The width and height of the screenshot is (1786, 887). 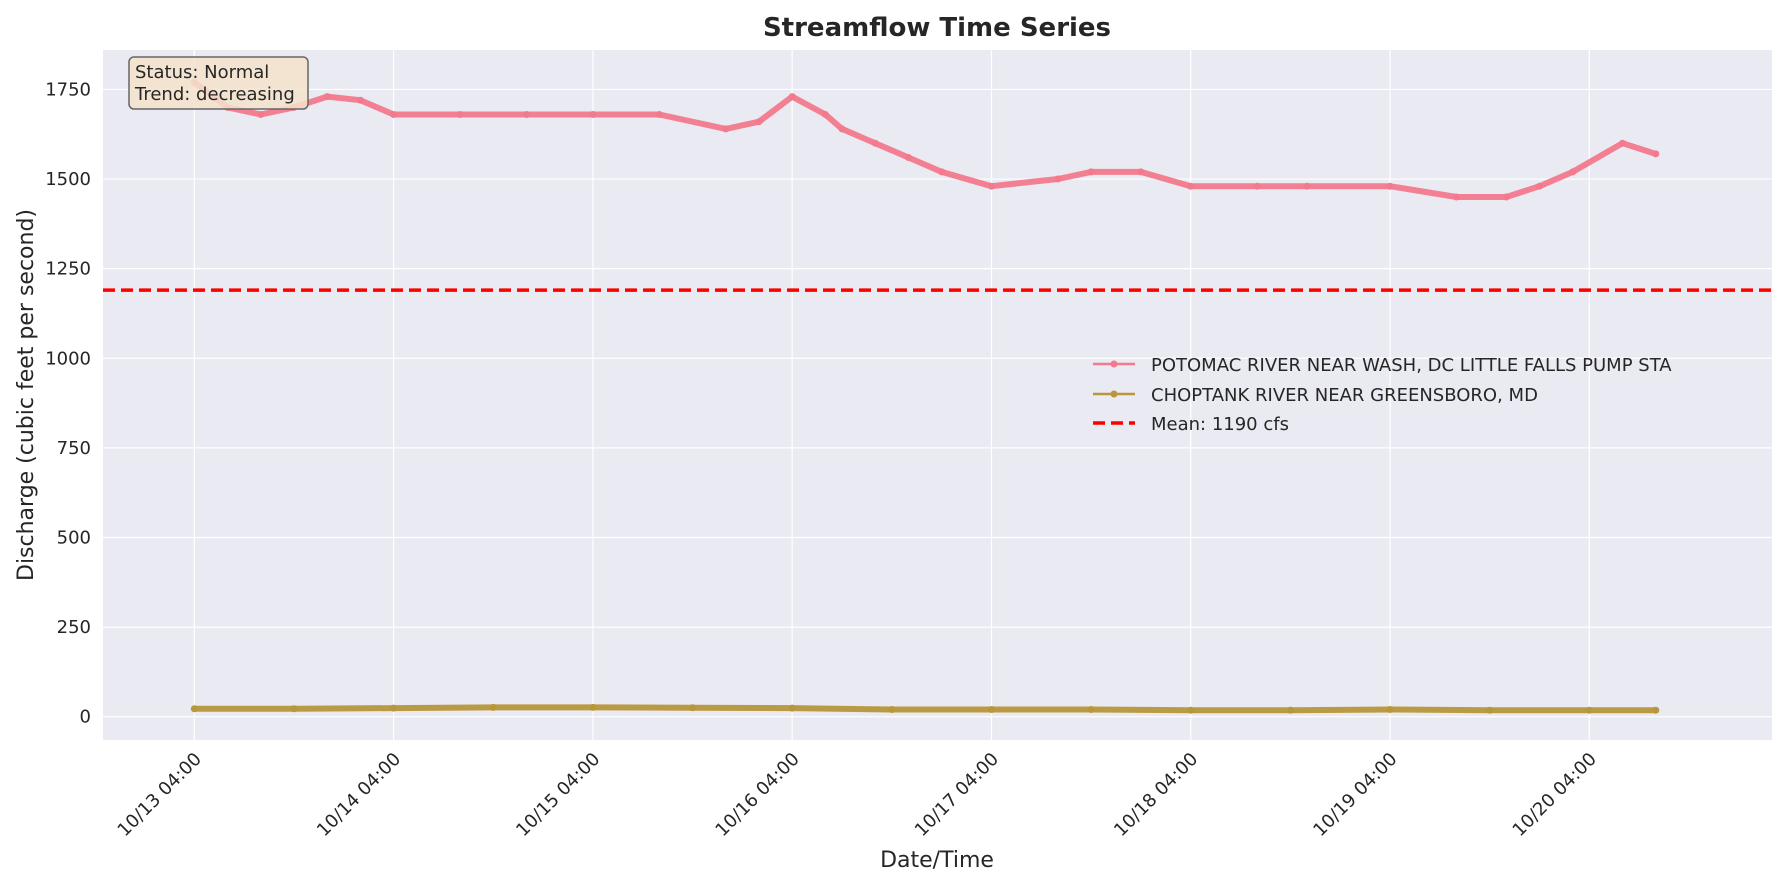 I want to click on legend-marker-potomac, so click(x=1114, y=364).